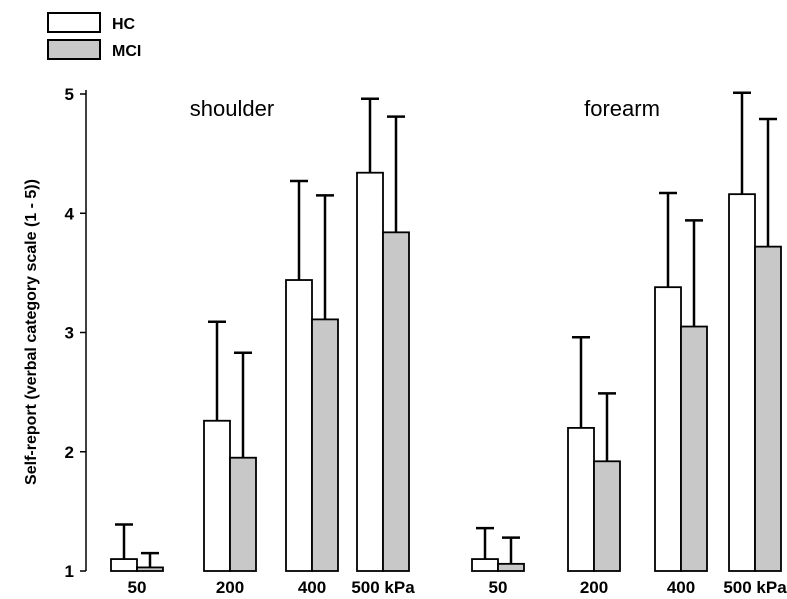 This screenshot has height=599, width=787. What do you see at coordinates (126, 51) in the screenshot?
I see `legend-label-mci: MCI` at bounding box center [126, 51].